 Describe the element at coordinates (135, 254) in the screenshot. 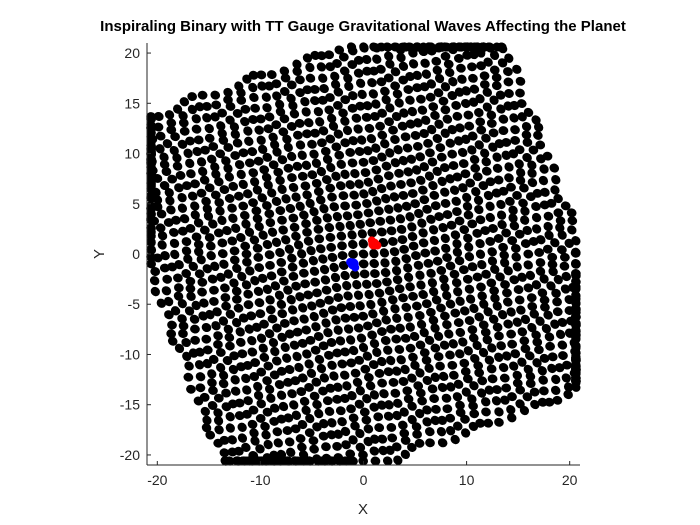

I see `y-ticks: -20 -15 -10 -5 0 5 10 15 20` at that location.